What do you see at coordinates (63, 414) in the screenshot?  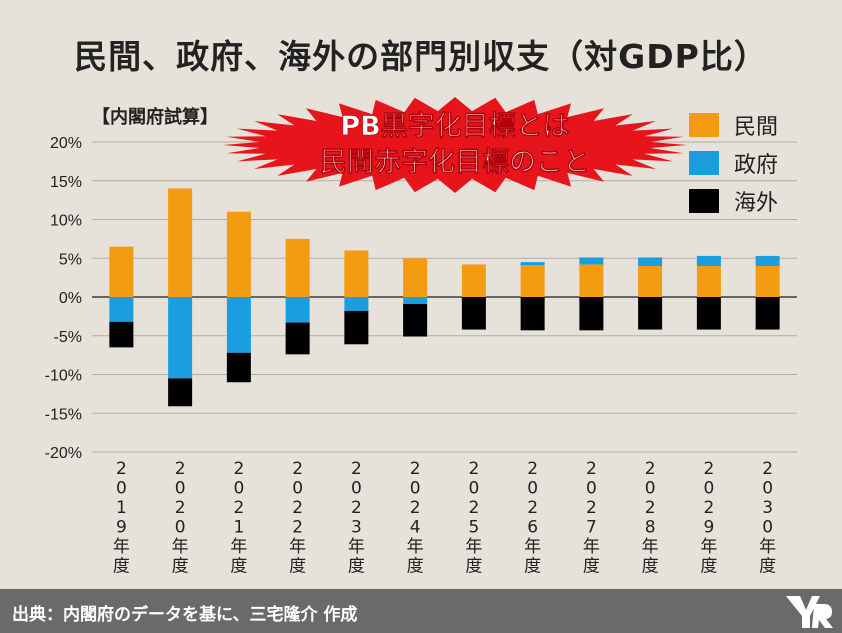 I see `y-tick-label: -15%` at bounding box center [63, 414].